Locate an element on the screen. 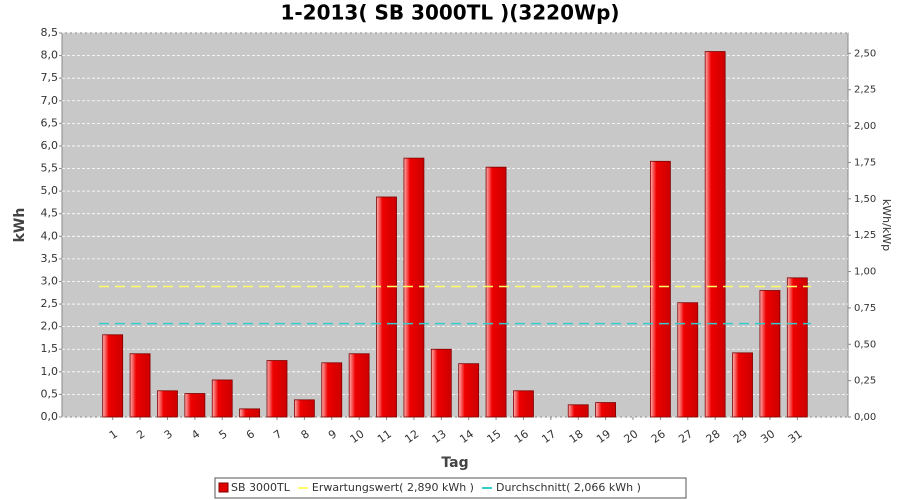  x-tick-label: 18 is located at coordinates (576, 436).